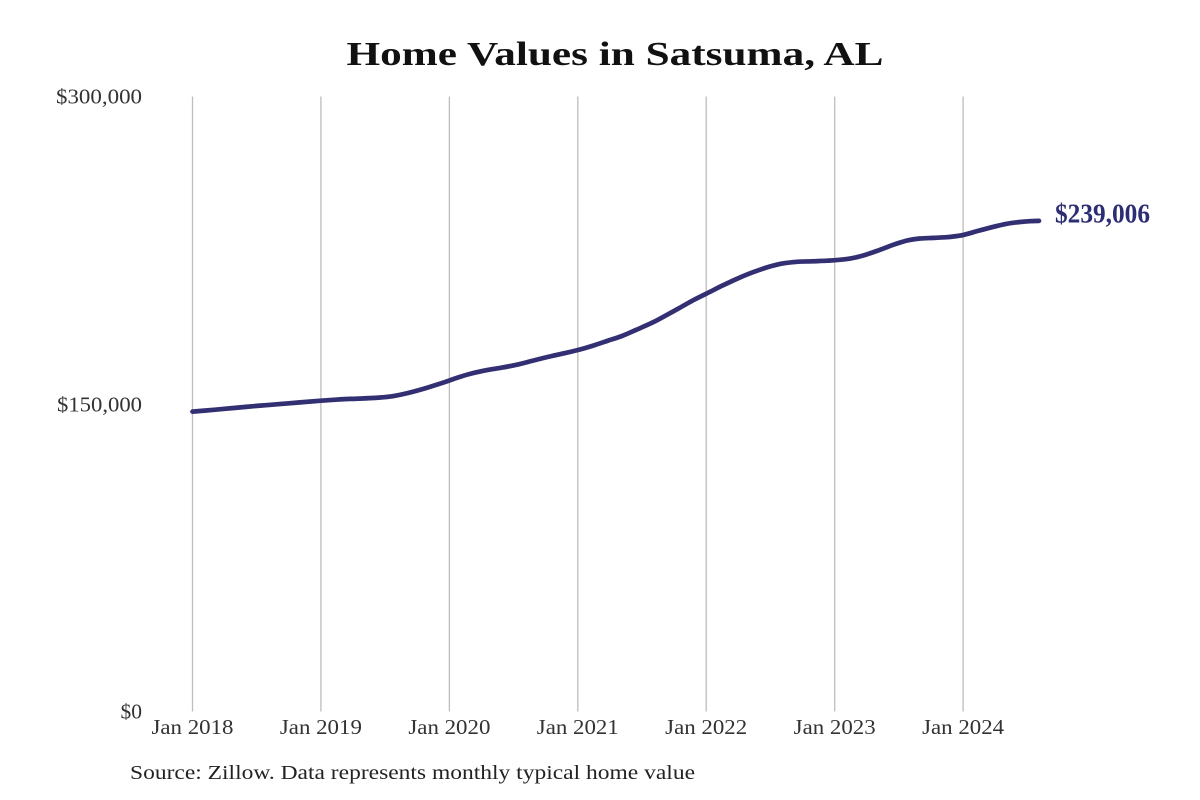 This screenshot has height=800, width=1200. What do you see at coordinates (99, 405) in the screenshot?
I see `svg-text: $150,000` at bounding box center [99, 405].